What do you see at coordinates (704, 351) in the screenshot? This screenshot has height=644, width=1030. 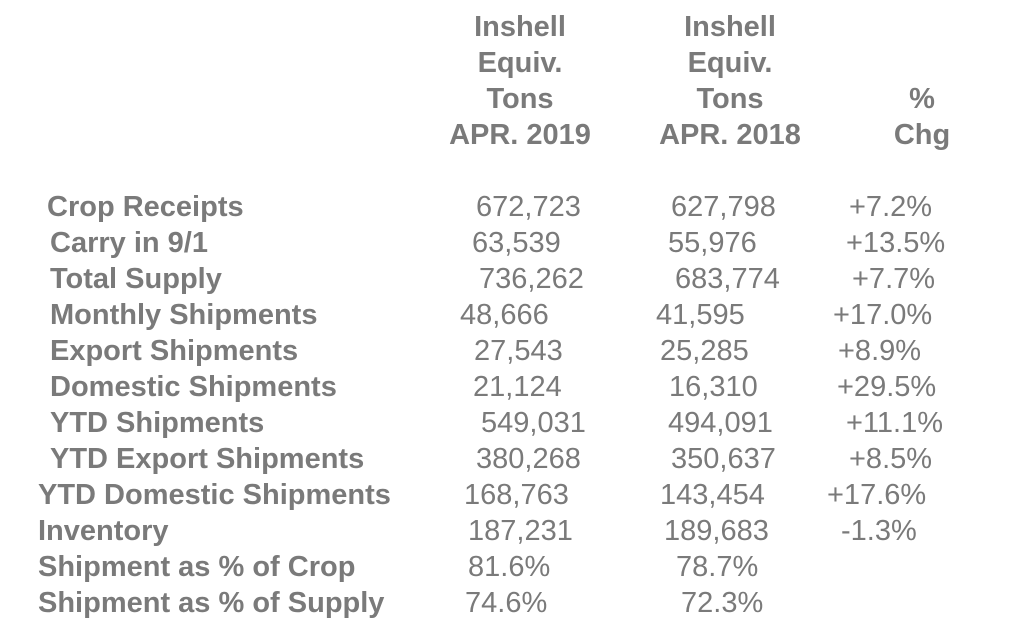 I see `value-2018: 25,285` at bounding box center [704, 351].